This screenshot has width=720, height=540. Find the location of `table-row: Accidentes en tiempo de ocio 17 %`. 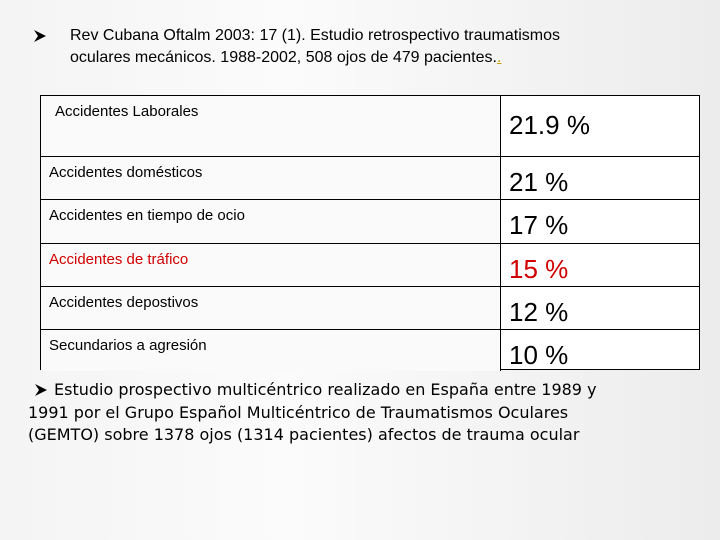

table-row: Accidentes en tiempo de ocio 17 % is located at coordinates (370, 221).